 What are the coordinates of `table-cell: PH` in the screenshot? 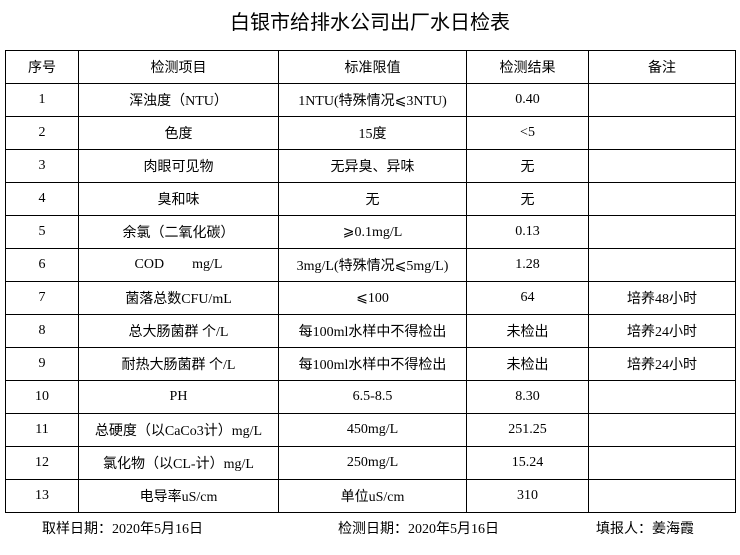 It's located at (178, 397).